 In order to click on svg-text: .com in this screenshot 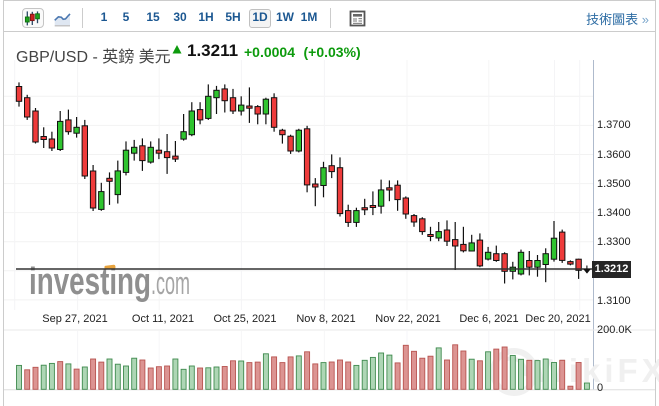, I will do `click(170, 283)`.